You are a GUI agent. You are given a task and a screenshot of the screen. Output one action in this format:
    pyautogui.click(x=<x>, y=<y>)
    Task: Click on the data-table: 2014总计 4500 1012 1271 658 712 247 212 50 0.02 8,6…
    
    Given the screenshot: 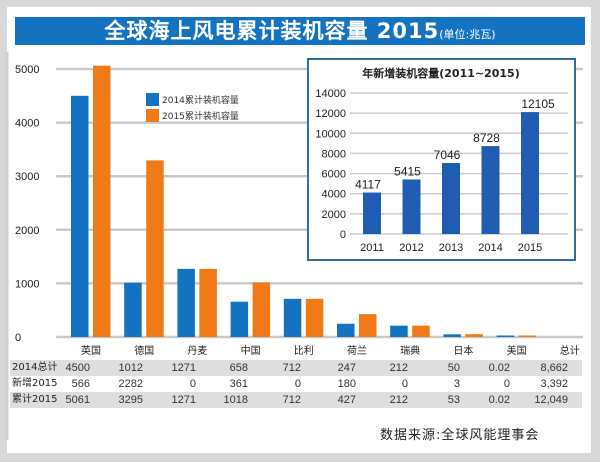 What is the action you would take?
    pyautogui.click(x=296, y=384)
    